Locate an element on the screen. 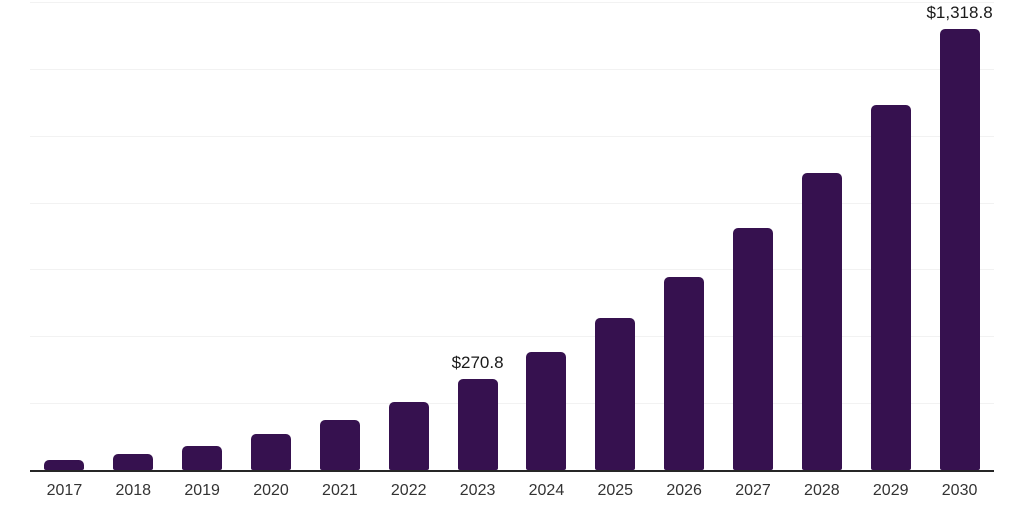  x-tick-2027: 2027 is located at coordinates (753, 490).